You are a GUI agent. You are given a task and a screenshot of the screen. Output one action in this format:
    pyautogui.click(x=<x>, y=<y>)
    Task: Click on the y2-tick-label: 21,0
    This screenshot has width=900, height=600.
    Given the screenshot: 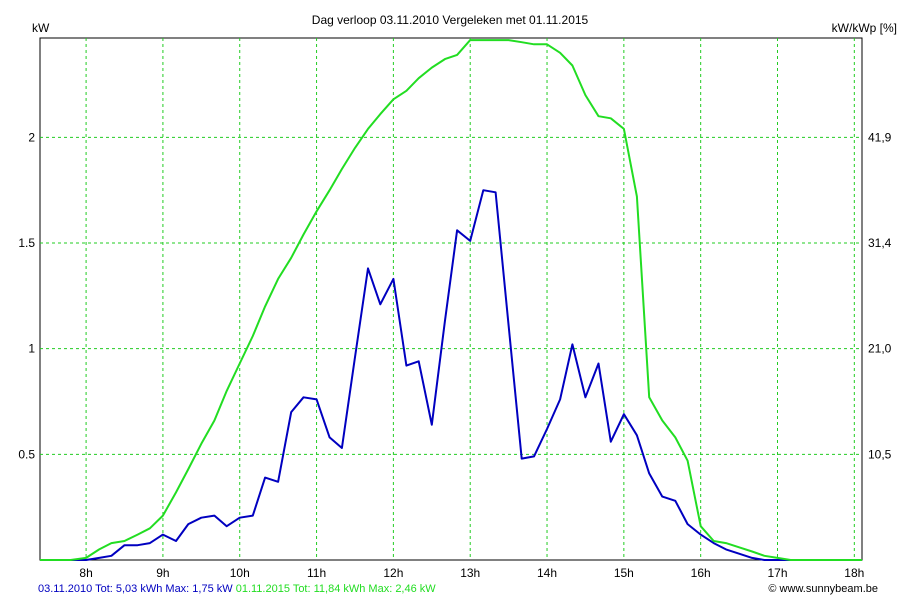 What is the action you would take?
    pyautogui.click(x=880, y=349)
    